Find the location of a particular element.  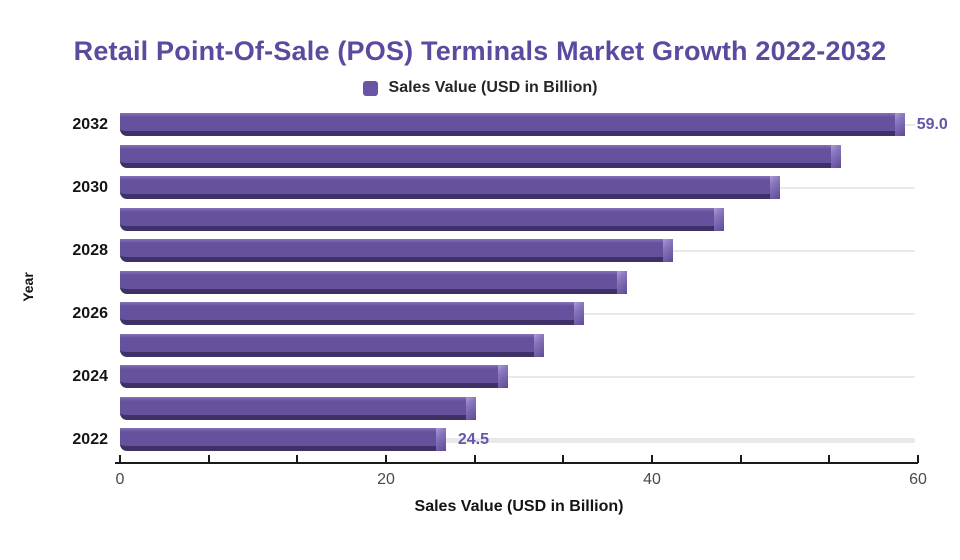

bar-end-cap-2032 is located at coordinates (899, 124).